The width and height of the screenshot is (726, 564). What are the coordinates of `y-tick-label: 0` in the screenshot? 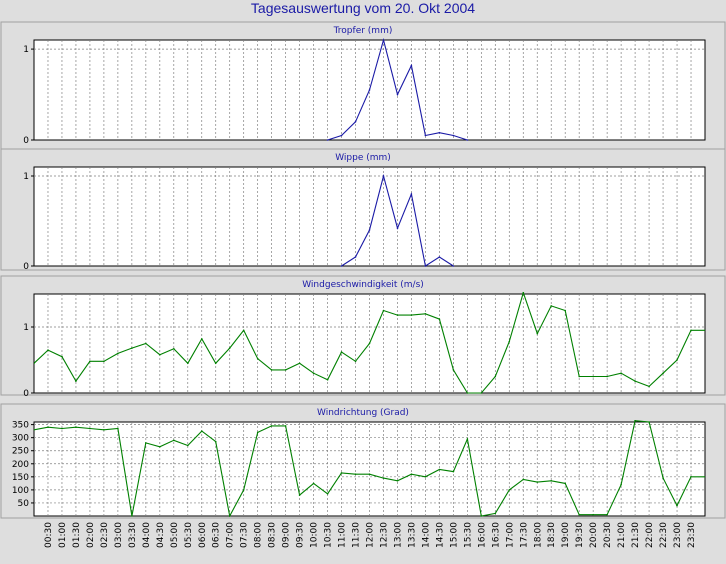 It's located at (26, 141).